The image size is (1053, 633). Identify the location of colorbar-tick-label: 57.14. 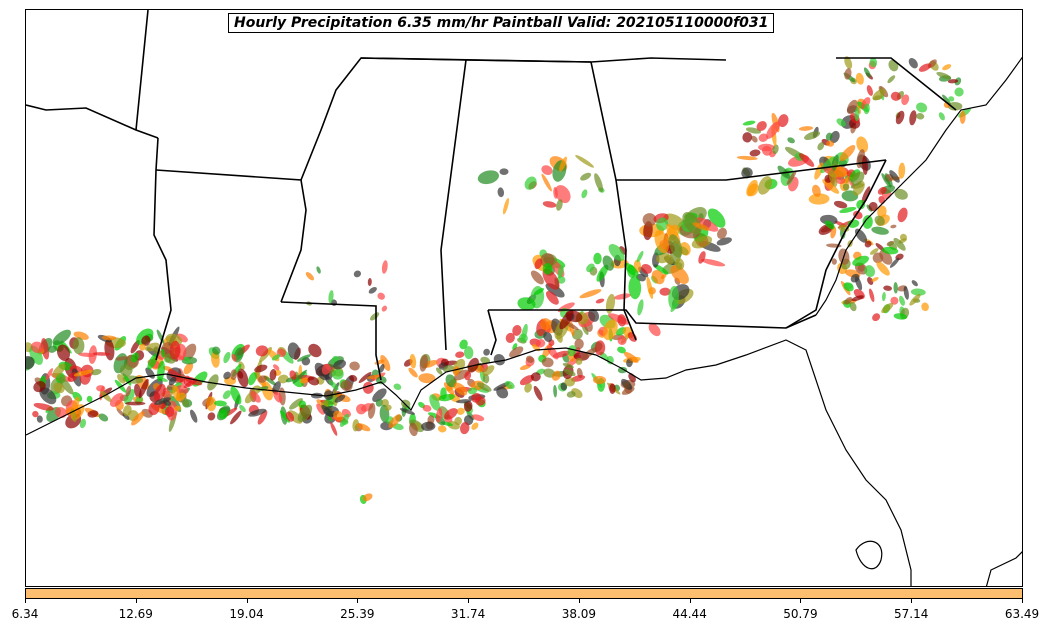
(911, 614).